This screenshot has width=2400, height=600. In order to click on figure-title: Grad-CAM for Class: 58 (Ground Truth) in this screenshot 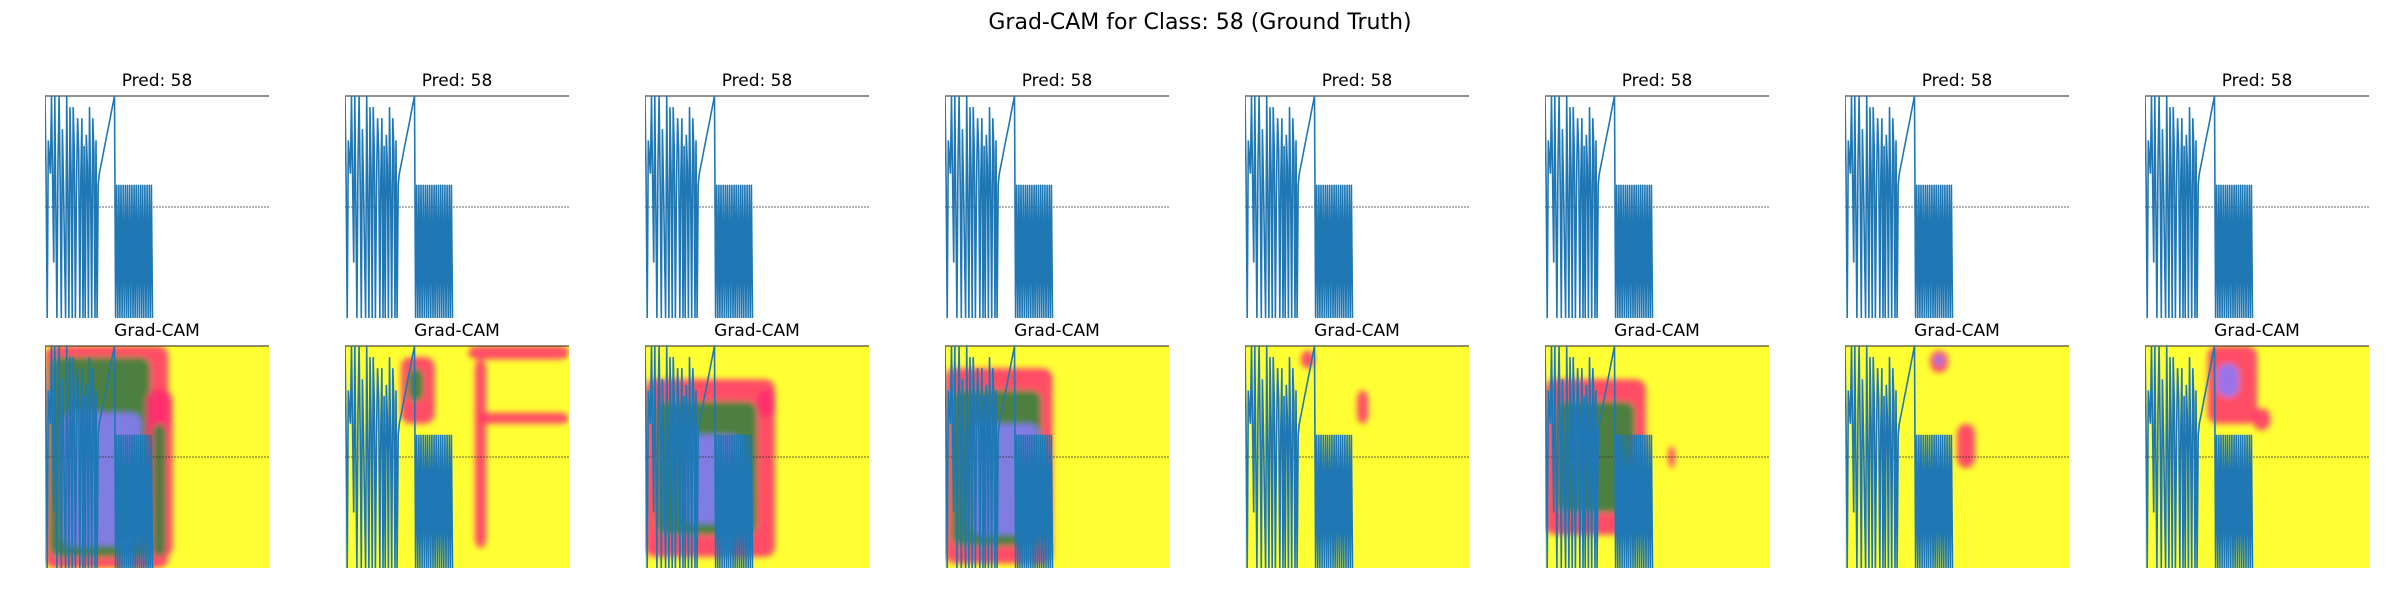, I will do `click(1199, 22)`.